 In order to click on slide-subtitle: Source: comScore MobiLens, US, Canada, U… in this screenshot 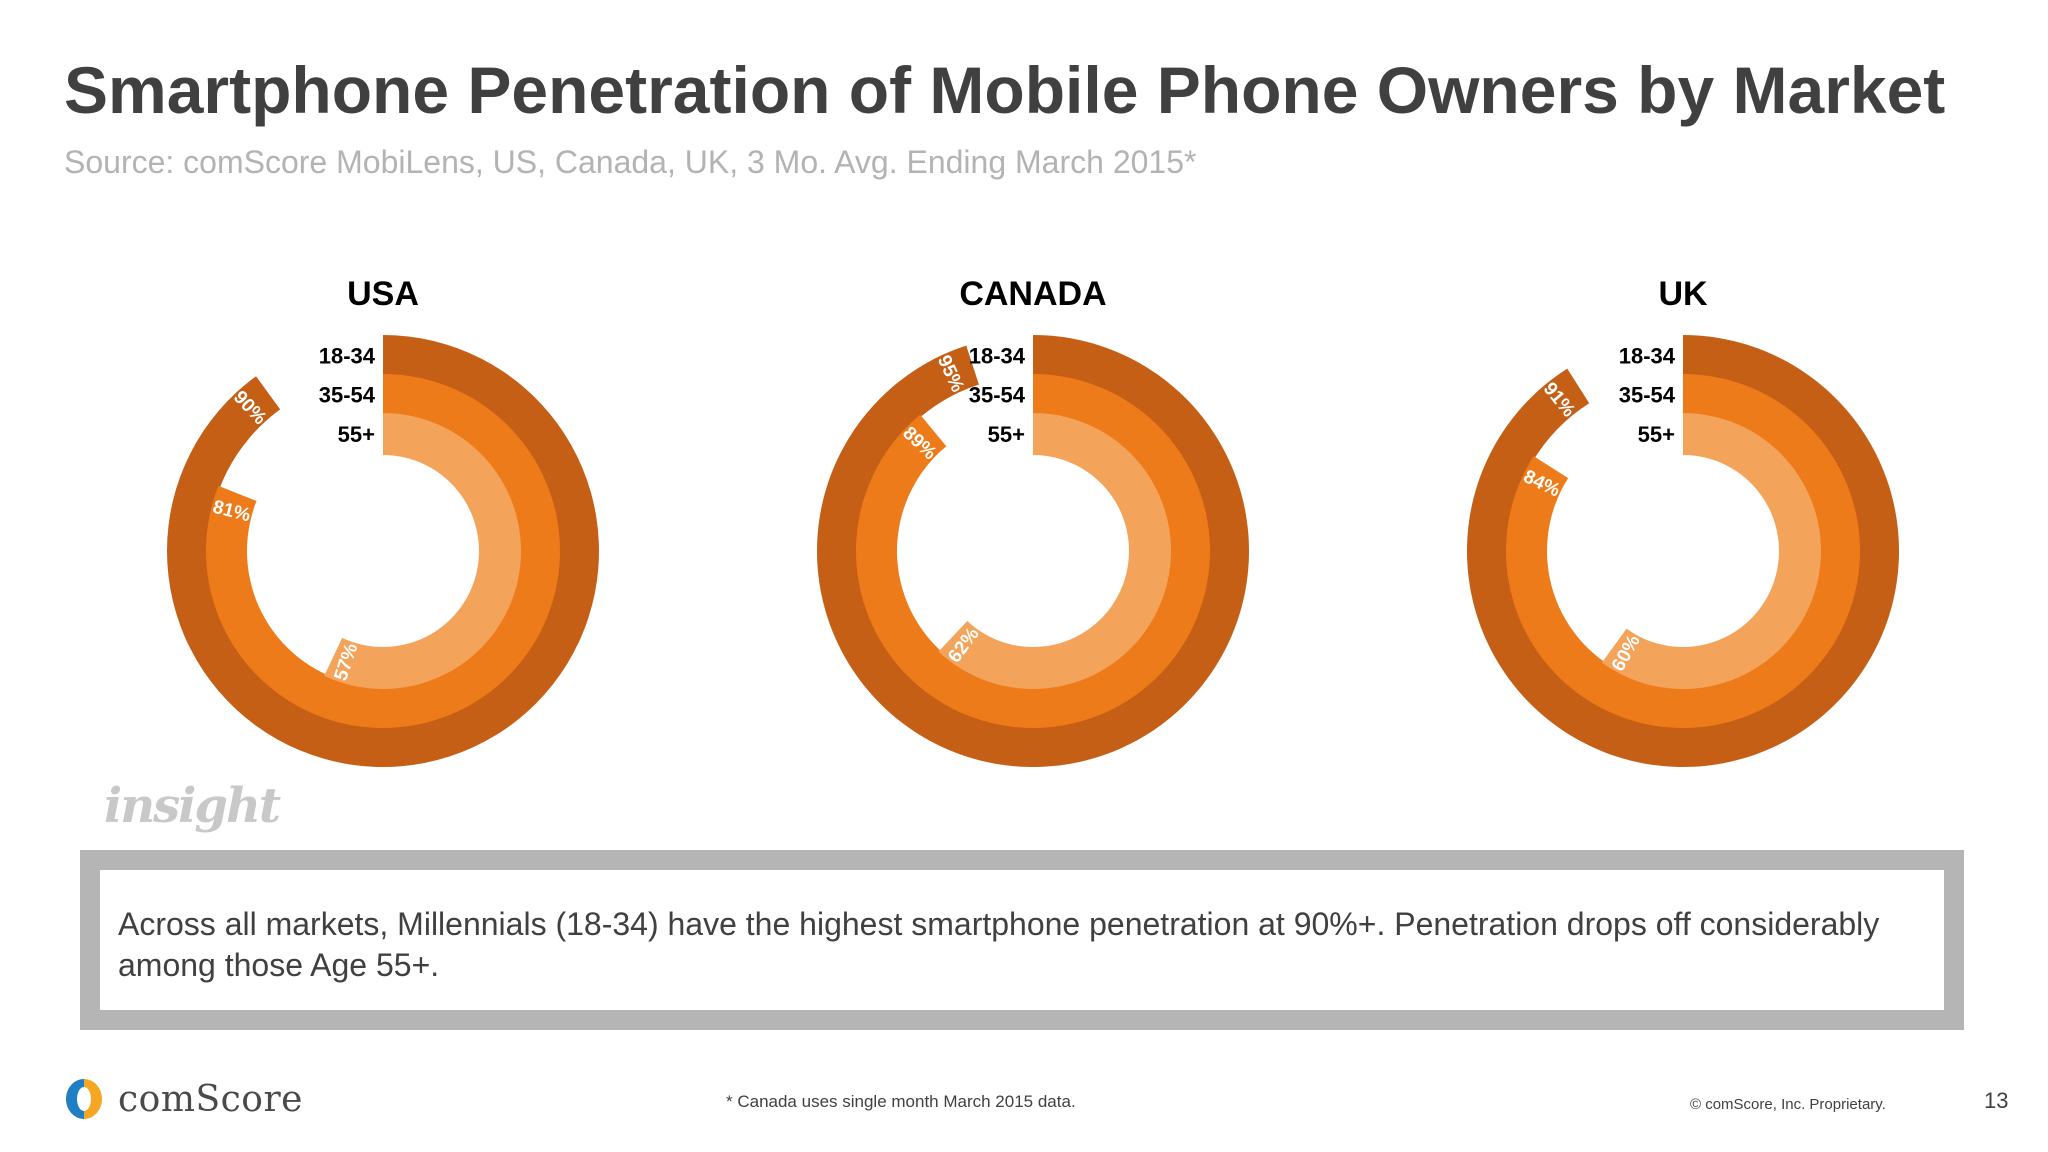, I will do `click(630, 162)`.